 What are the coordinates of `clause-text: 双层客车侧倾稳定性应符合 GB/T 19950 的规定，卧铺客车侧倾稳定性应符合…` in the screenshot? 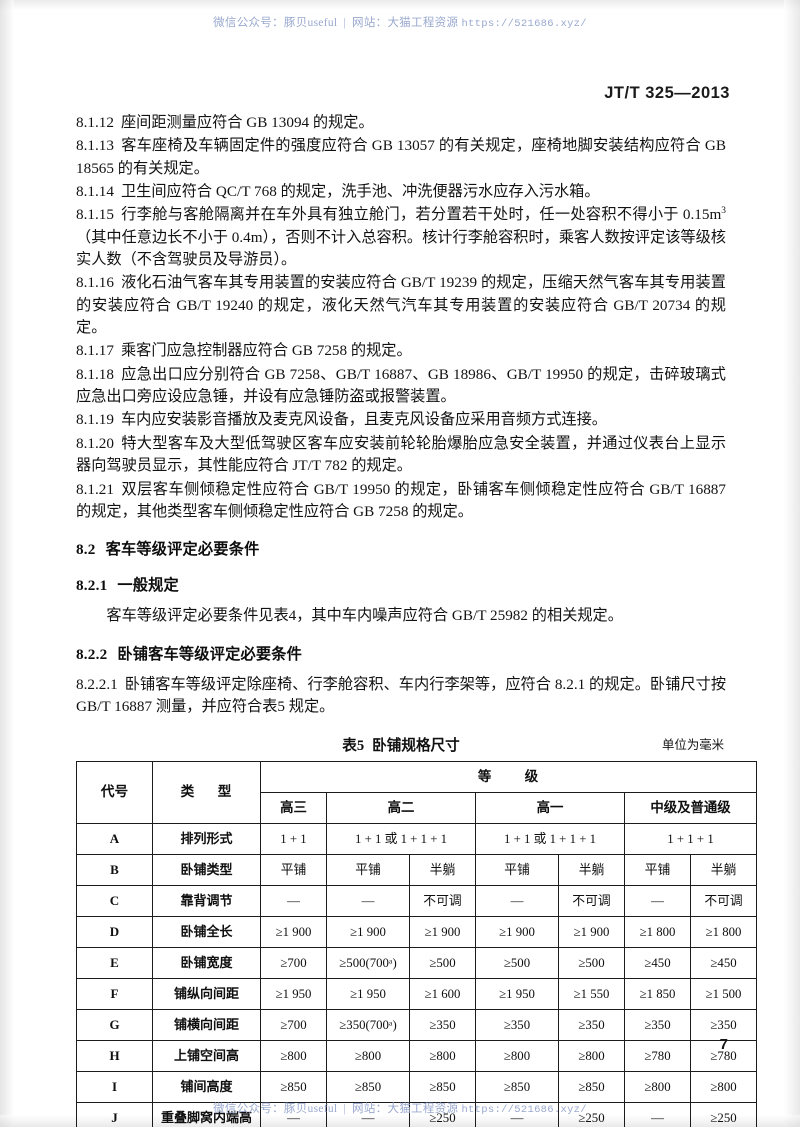 It's located at (401, 500).